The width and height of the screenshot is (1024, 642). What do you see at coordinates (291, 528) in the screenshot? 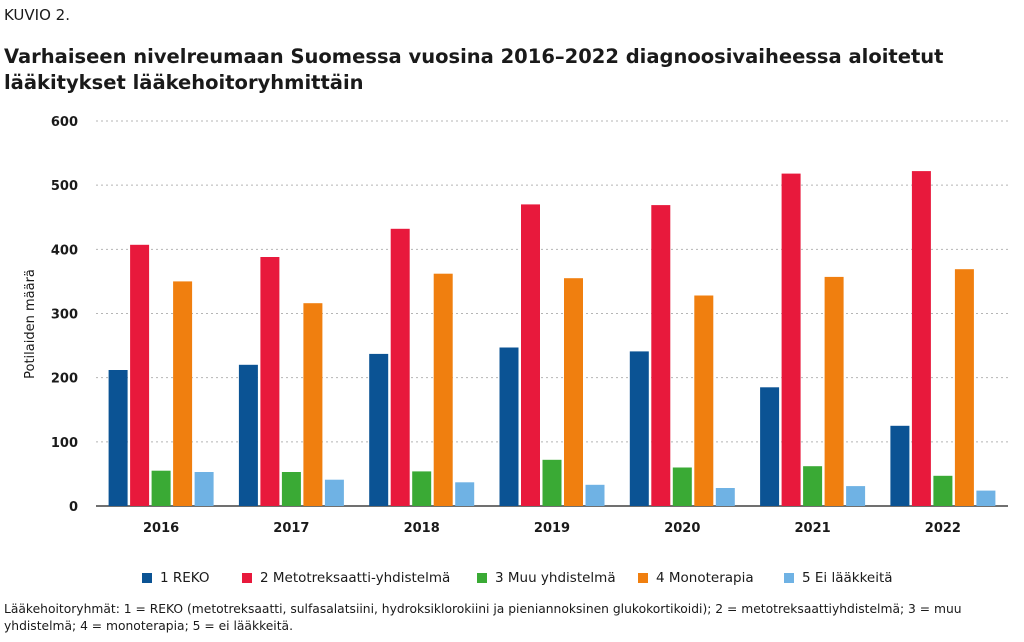
I see `x-tick-label: 2017` at bounding box center [291, 528].